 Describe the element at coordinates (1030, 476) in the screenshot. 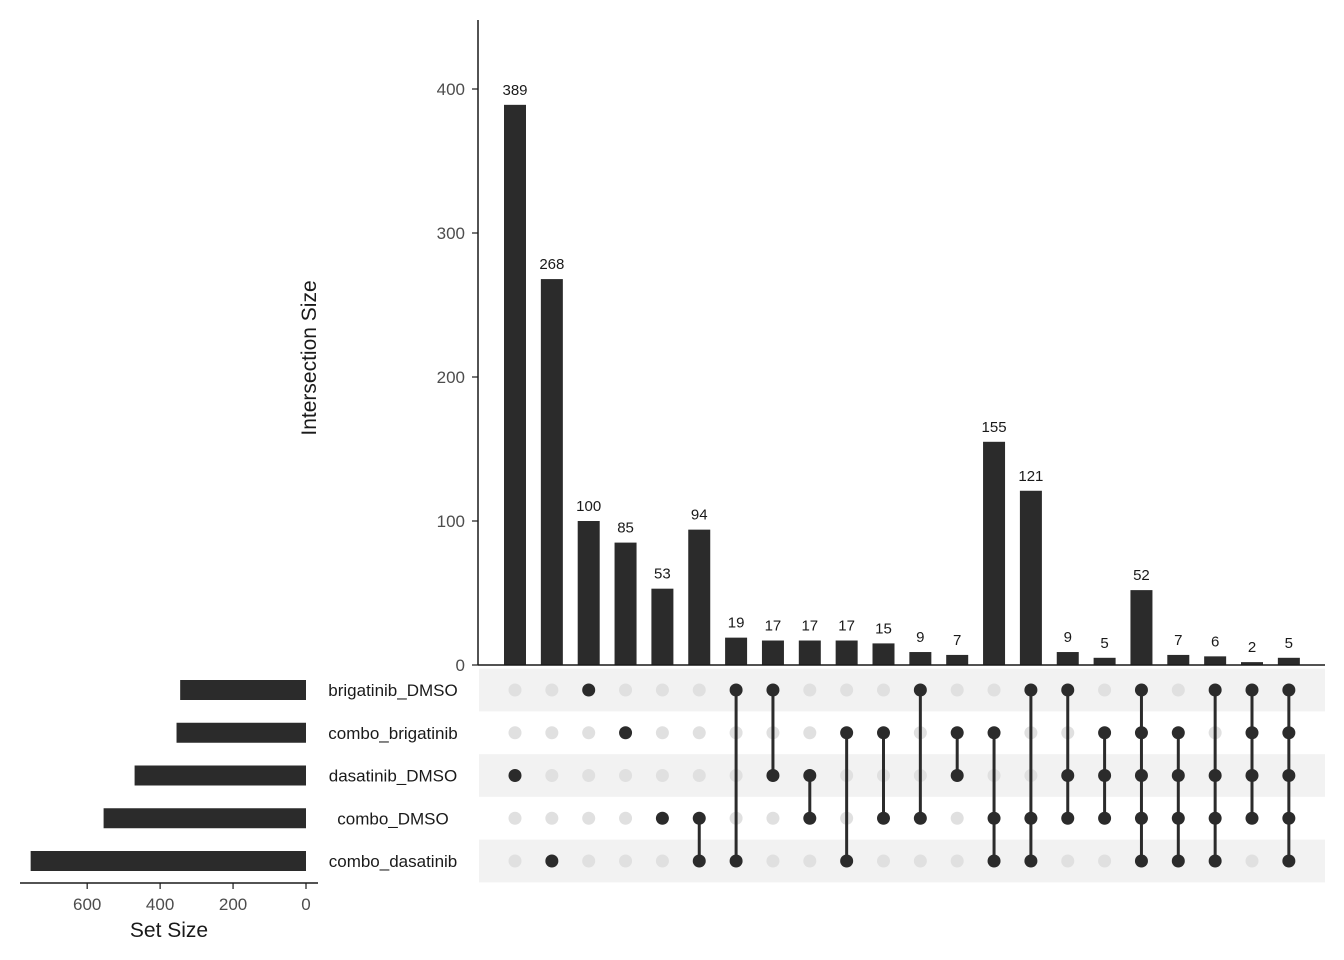

I see `intersection-bar-label: 121` at that location.